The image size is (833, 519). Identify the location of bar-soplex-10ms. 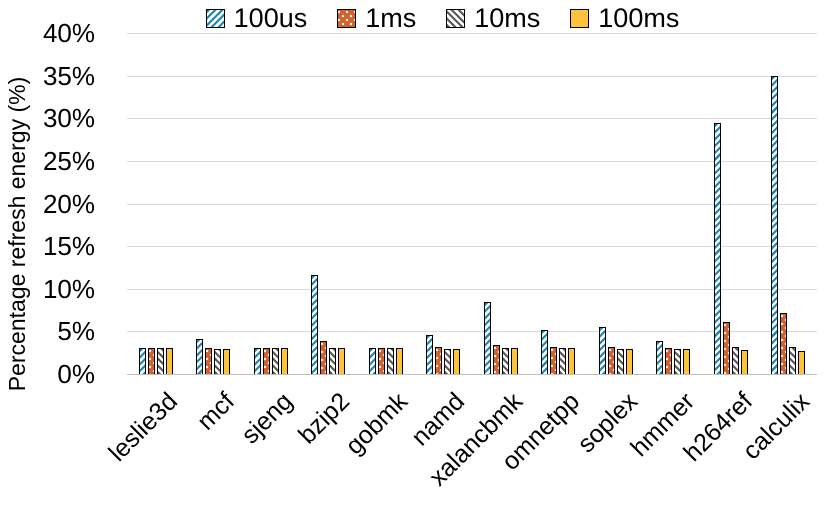
(620, 361).